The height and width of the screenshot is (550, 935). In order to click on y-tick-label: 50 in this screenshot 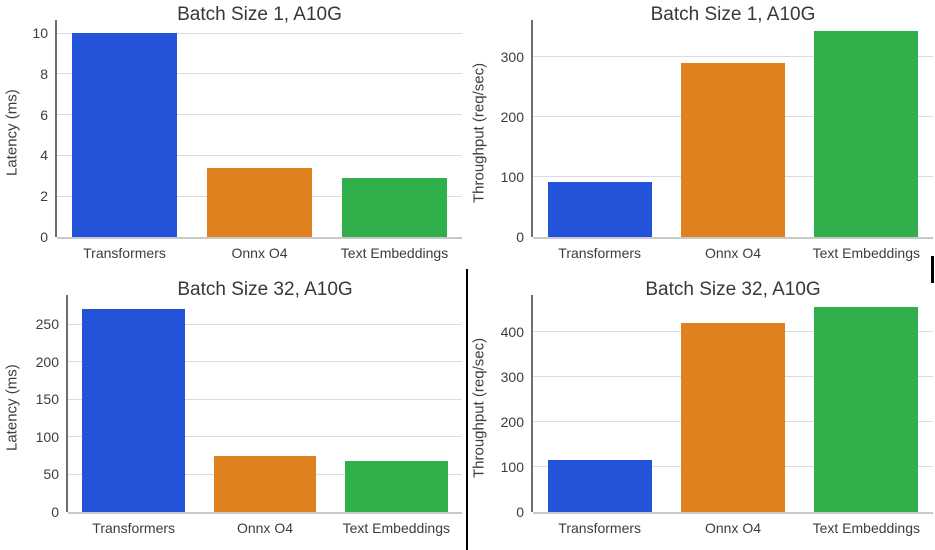, I will do `click(51, 474)`.